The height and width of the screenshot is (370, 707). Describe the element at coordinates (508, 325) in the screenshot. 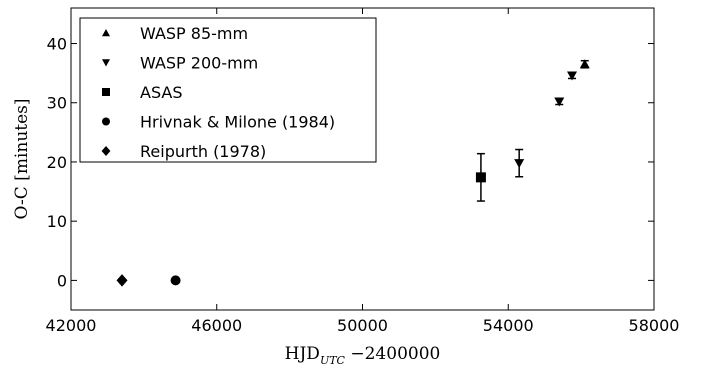

I see `x-tick-label: 54000` at that location.